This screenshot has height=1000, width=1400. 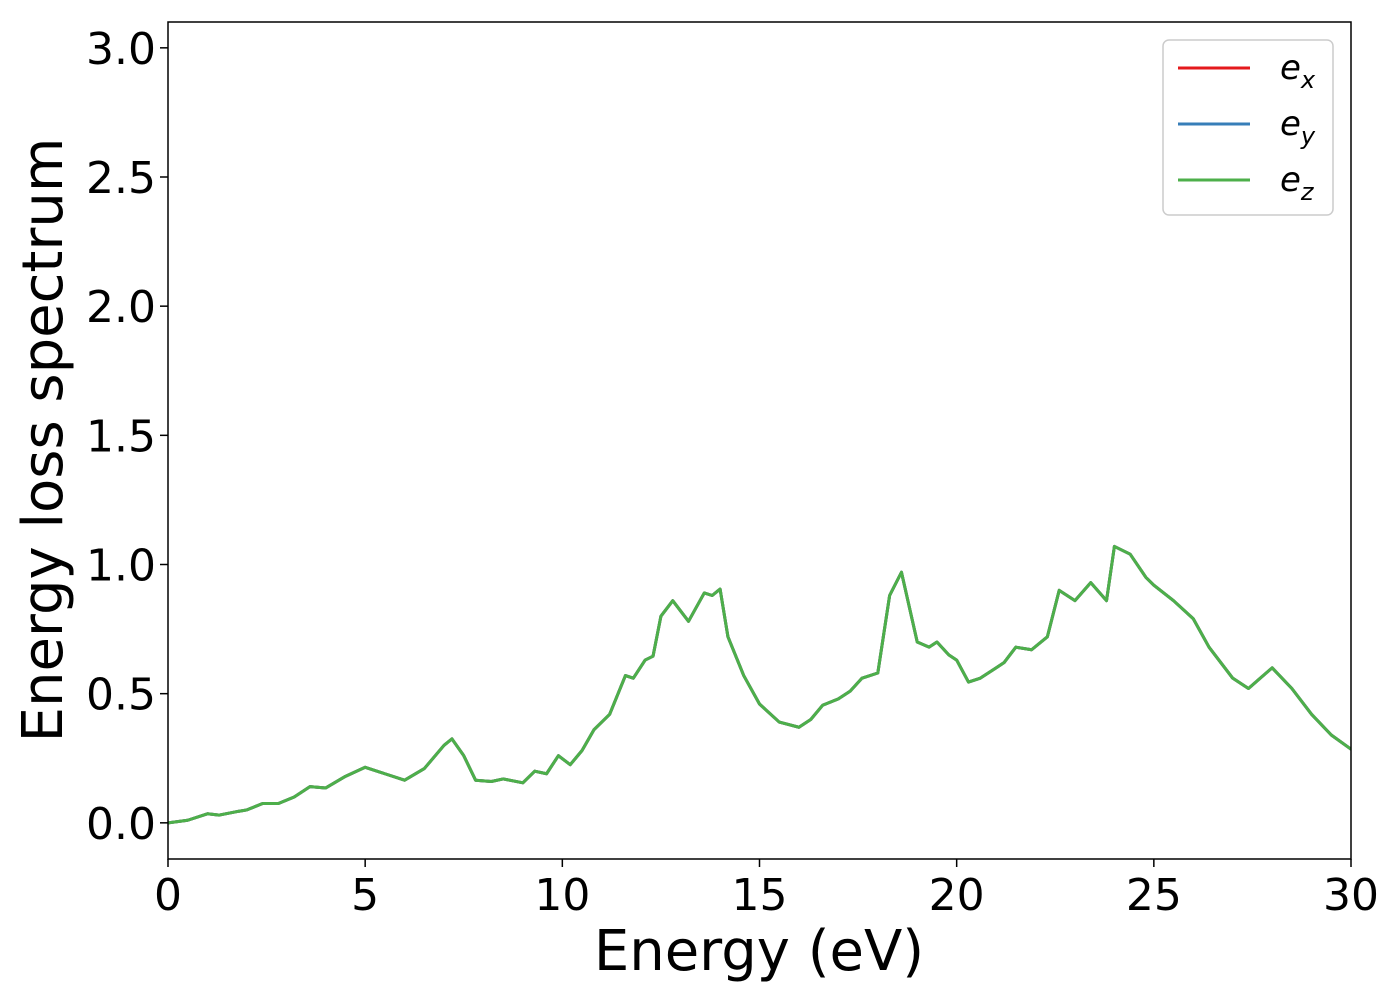 What do you see at coordinates (562, 895) in the screenshot?
I see `x-tick-label: 10` at bounding box center [562, 895].